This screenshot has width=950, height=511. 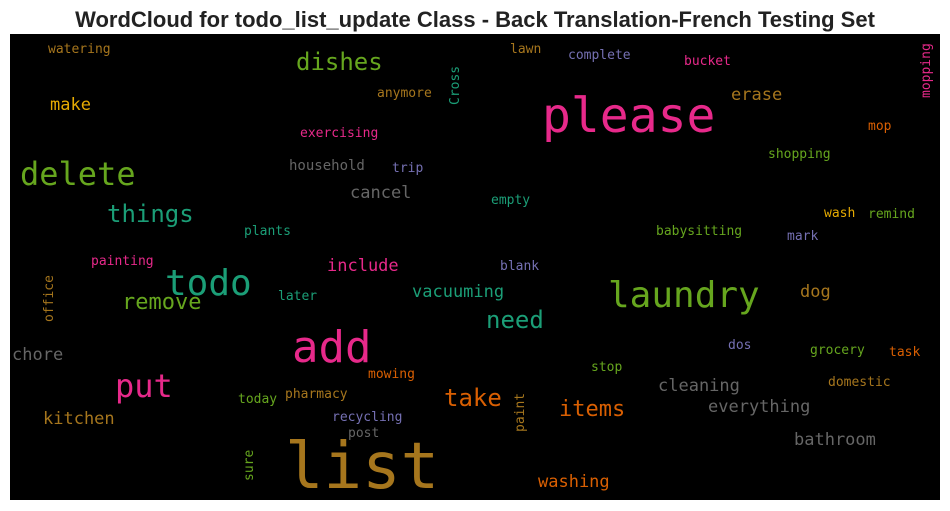 What do you see at coordinates (70, 105) in the screenshot?
I see `word: make` at bounding box center [70, 105].